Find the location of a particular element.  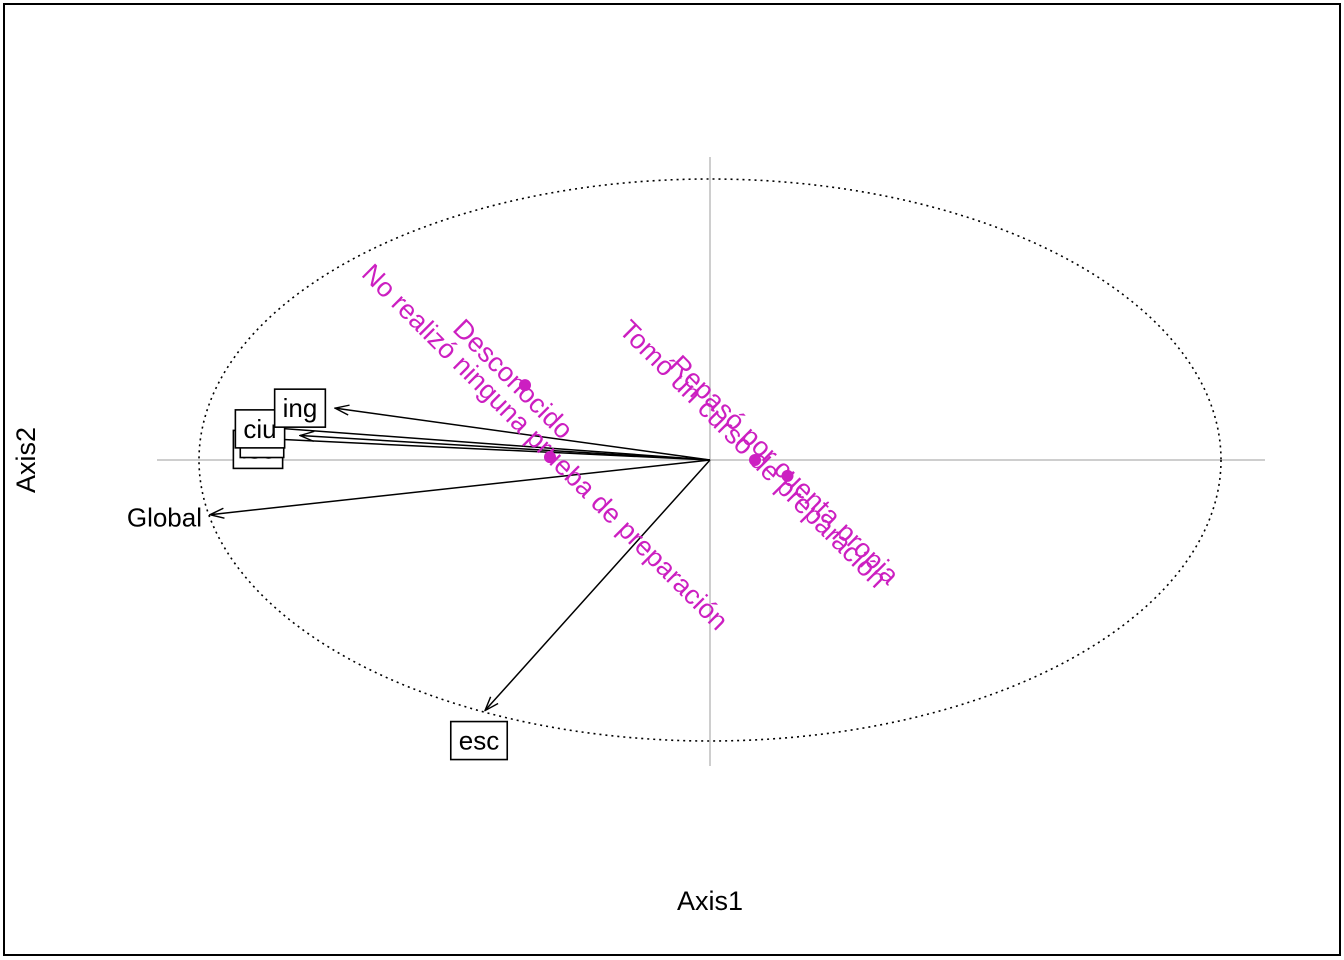

variable-label-box-esc is located at coordinates (479, 740).